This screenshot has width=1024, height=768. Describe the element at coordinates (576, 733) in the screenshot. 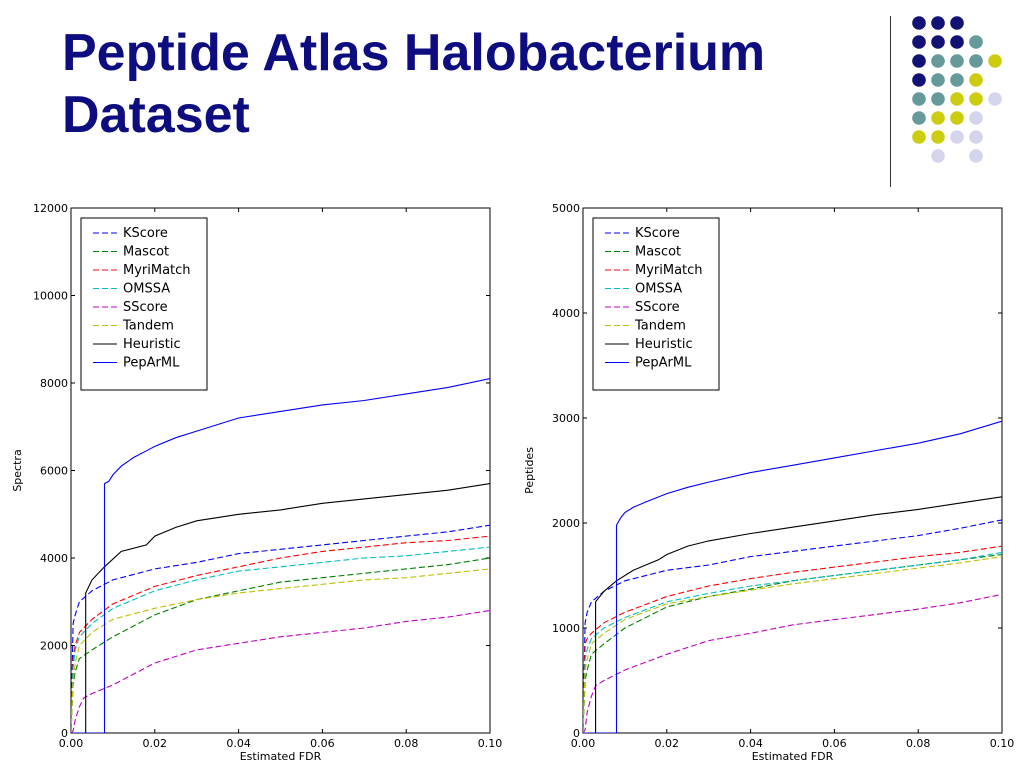

I see `y-tick-label: 0` at that location.